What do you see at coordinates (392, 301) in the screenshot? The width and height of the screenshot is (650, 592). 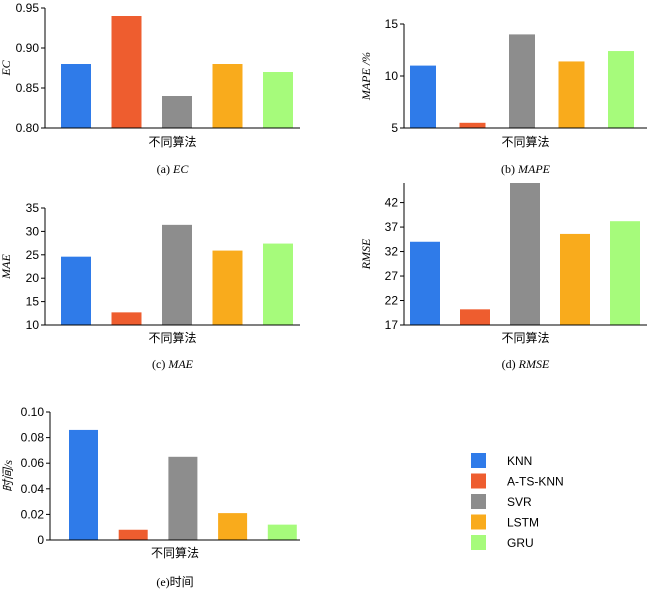 I see `y-tick-label: 22` at bounding box center [392, 301].